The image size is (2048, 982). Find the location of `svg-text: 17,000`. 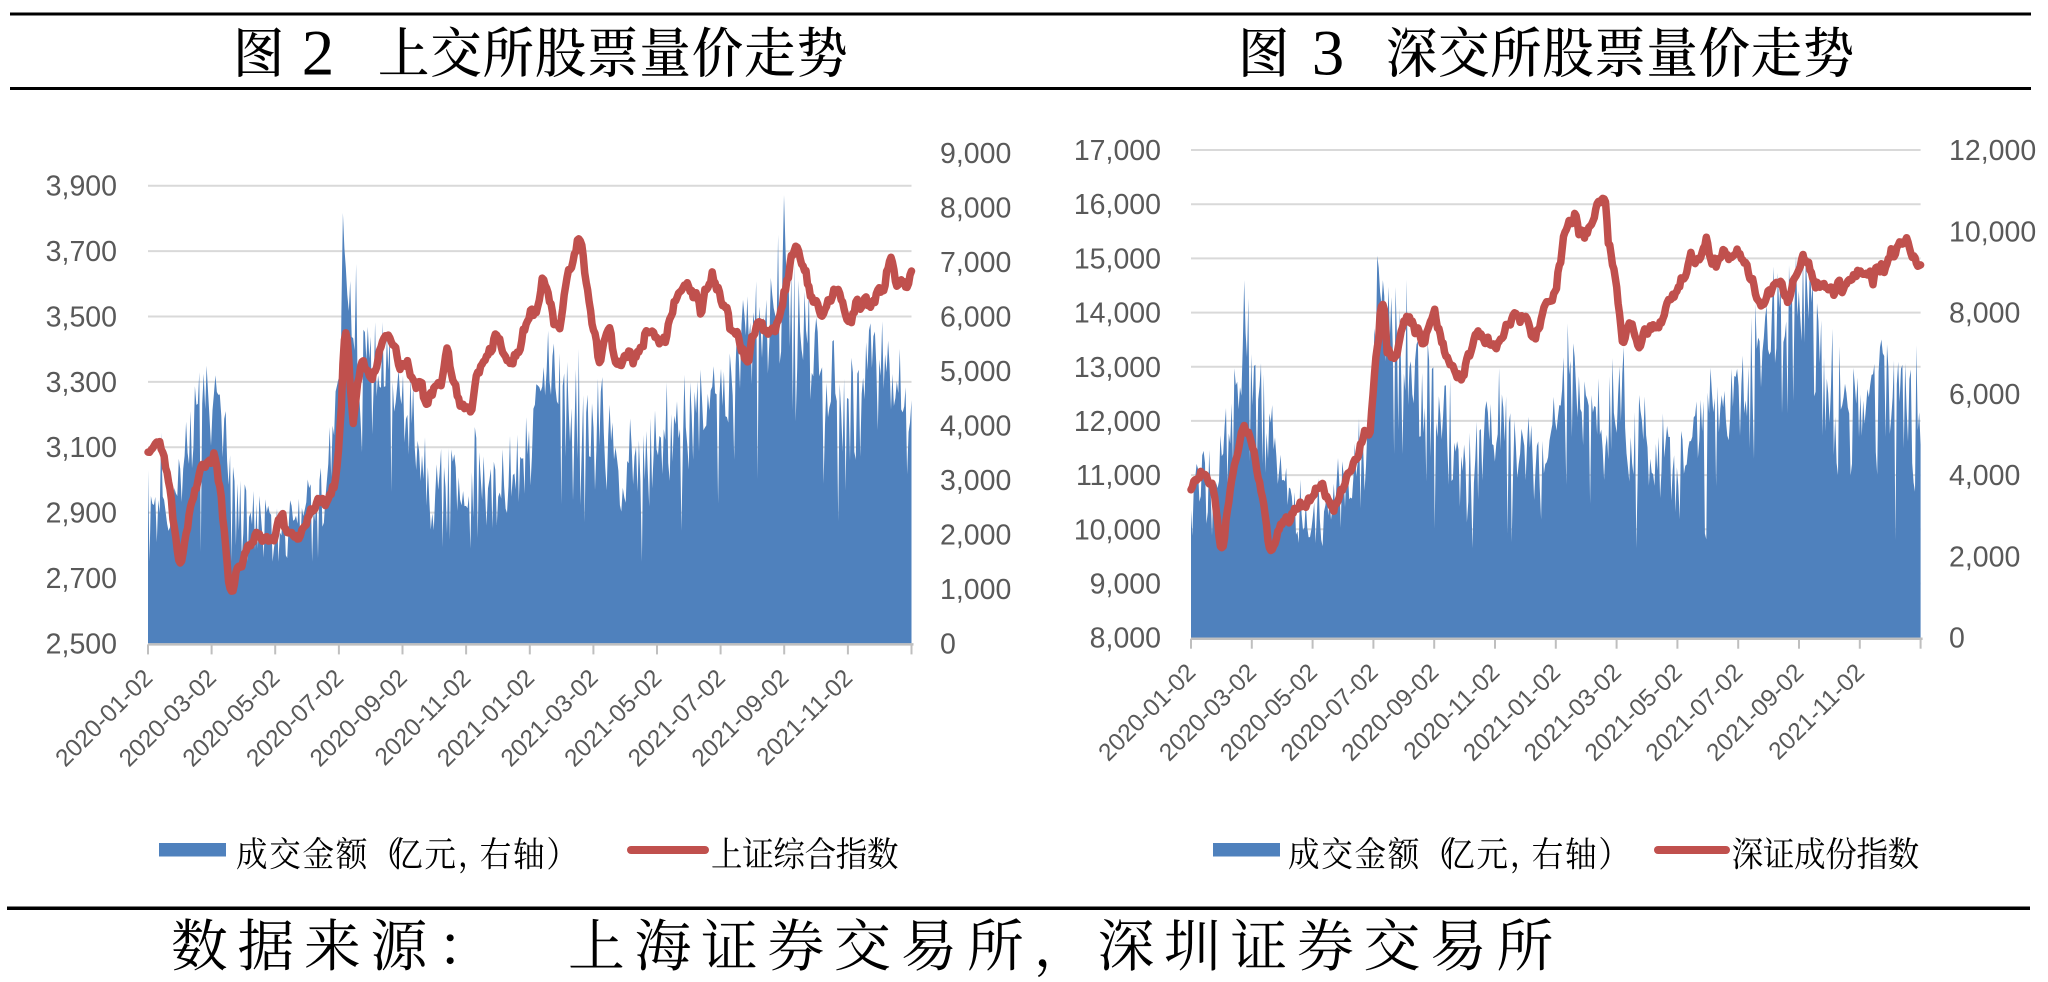

svg-text: 17,000 is located at coordinates (1117, 151).